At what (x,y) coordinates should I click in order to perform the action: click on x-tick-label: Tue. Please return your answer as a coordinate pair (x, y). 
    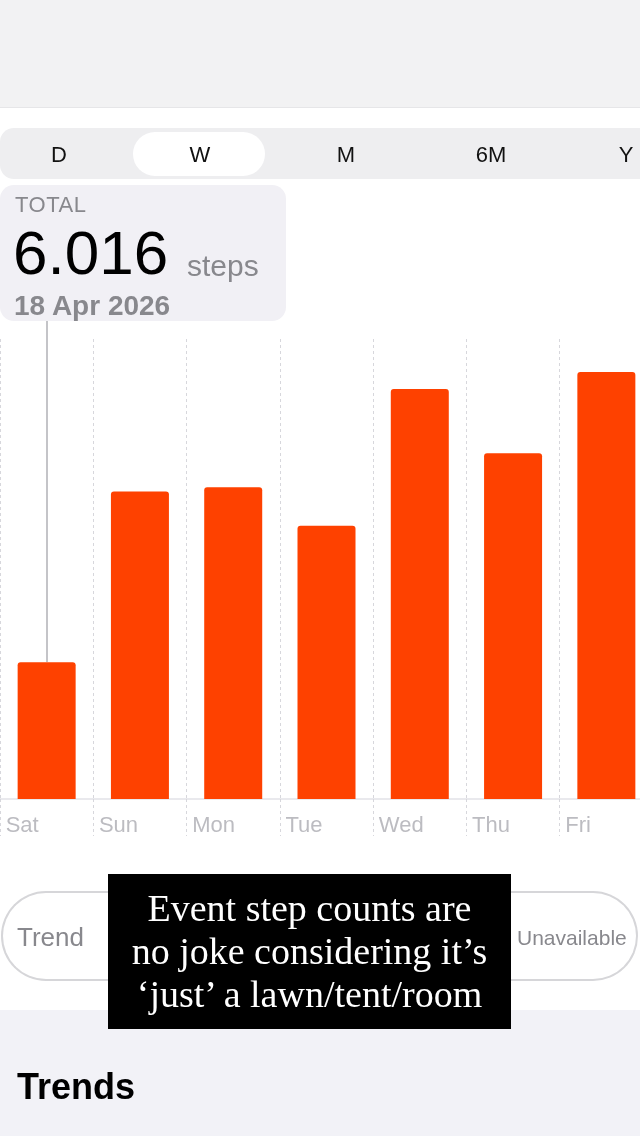
    Looking at the image, I should click on (304, 824).